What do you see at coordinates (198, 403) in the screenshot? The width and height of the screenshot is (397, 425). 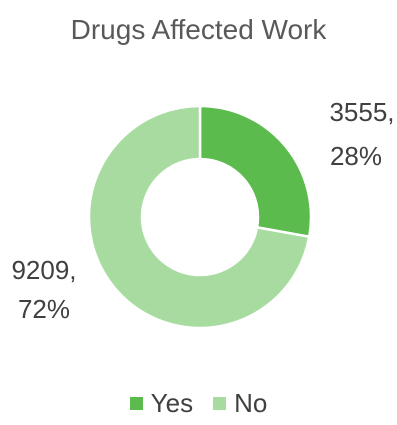 I see `chart-legend: Yes No` at bounding box center [198, 403].